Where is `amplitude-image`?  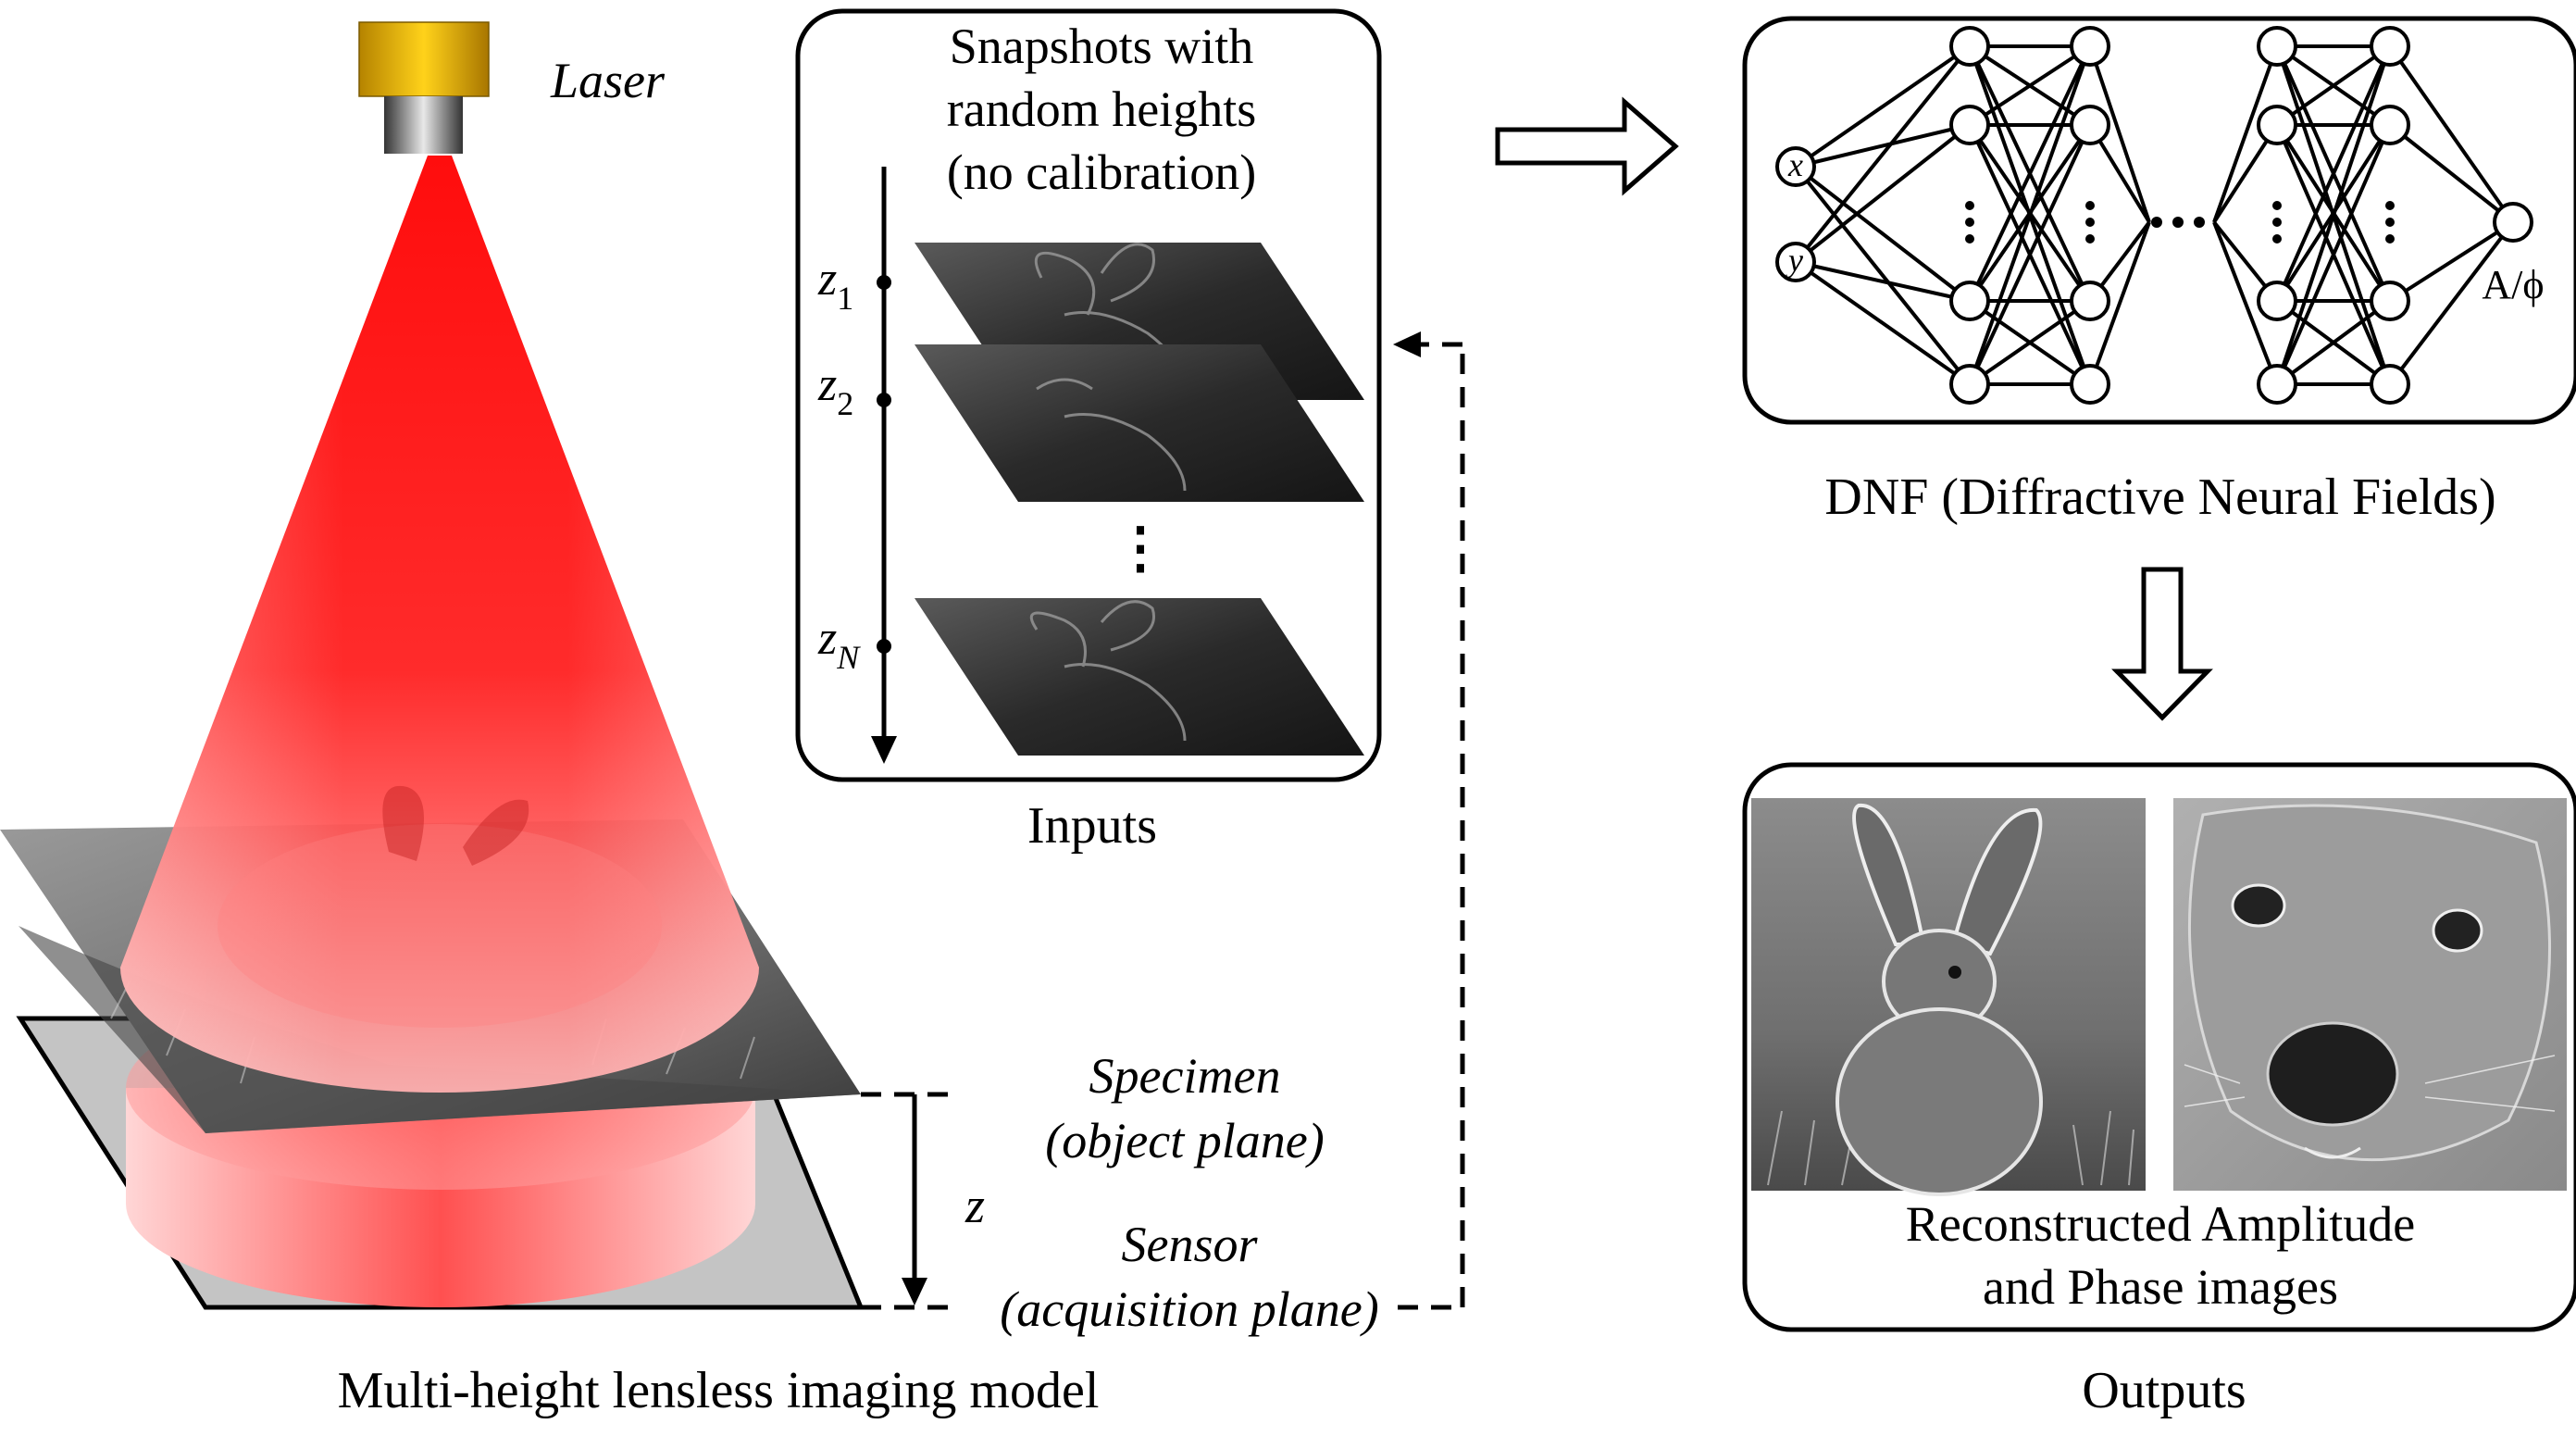
amplitude-image is located at coordinates (1948, 997).